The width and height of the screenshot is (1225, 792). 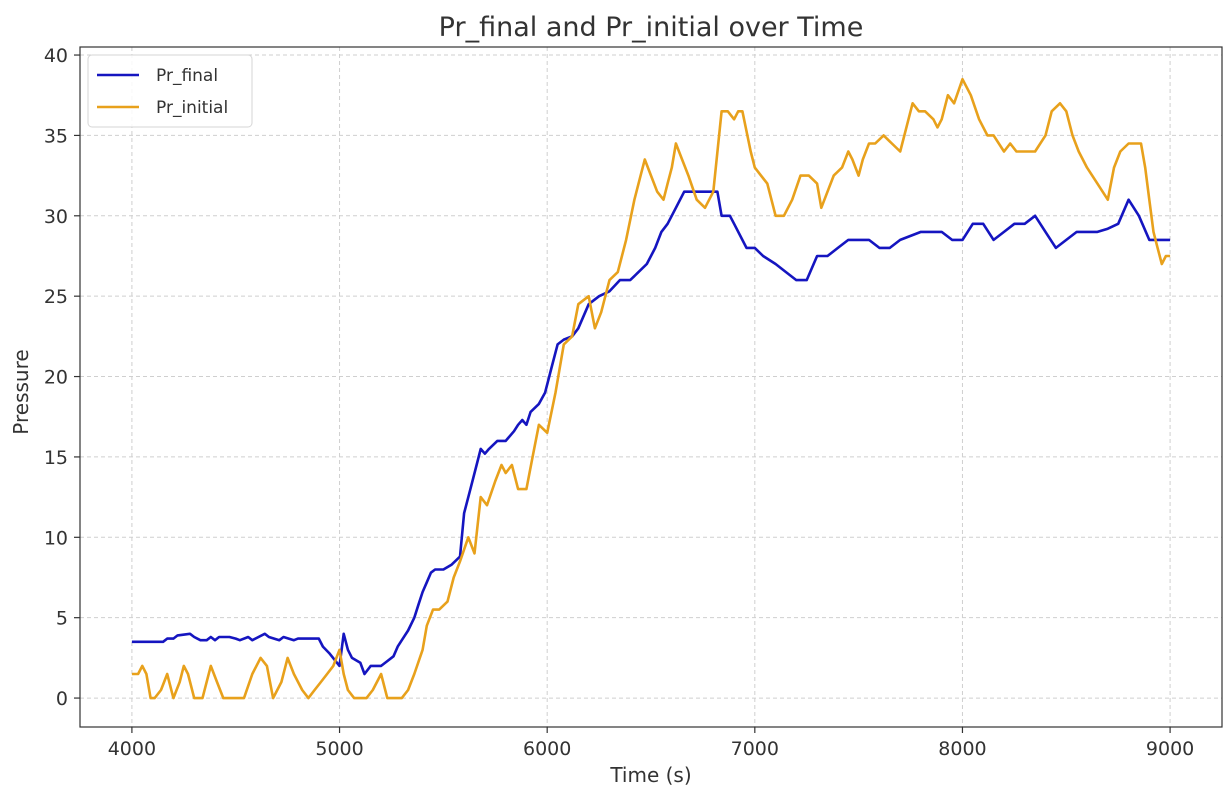 I want to click on y-axis: 0 5 10 15 20 25 30 35 40, so click(x=62, y=377).